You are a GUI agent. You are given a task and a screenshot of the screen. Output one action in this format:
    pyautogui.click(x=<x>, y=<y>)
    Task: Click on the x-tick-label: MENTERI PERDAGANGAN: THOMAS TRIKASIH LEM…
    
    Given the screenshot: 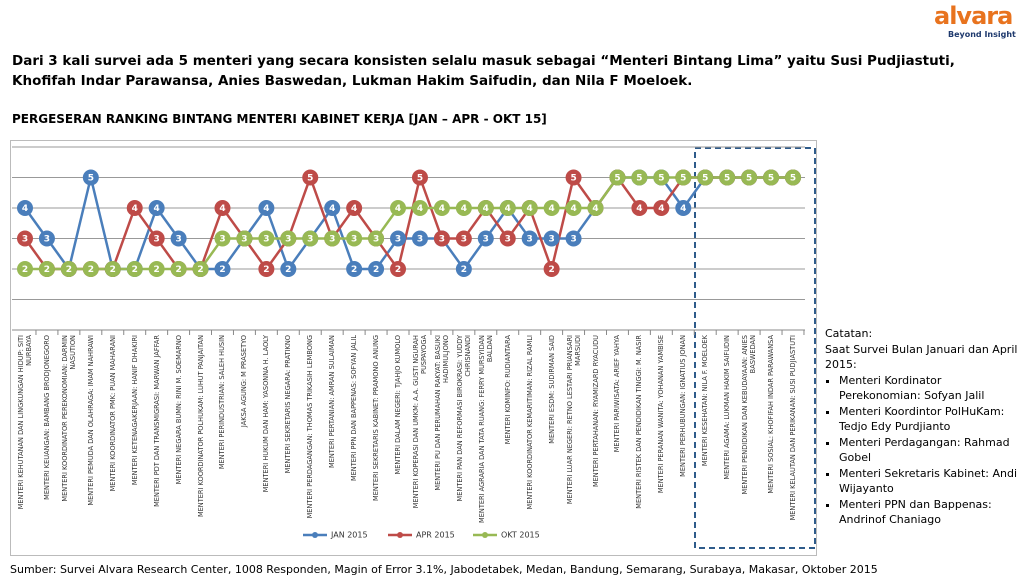 What is the action you would take?
    pyautogui.click(x=310, y=427)
    